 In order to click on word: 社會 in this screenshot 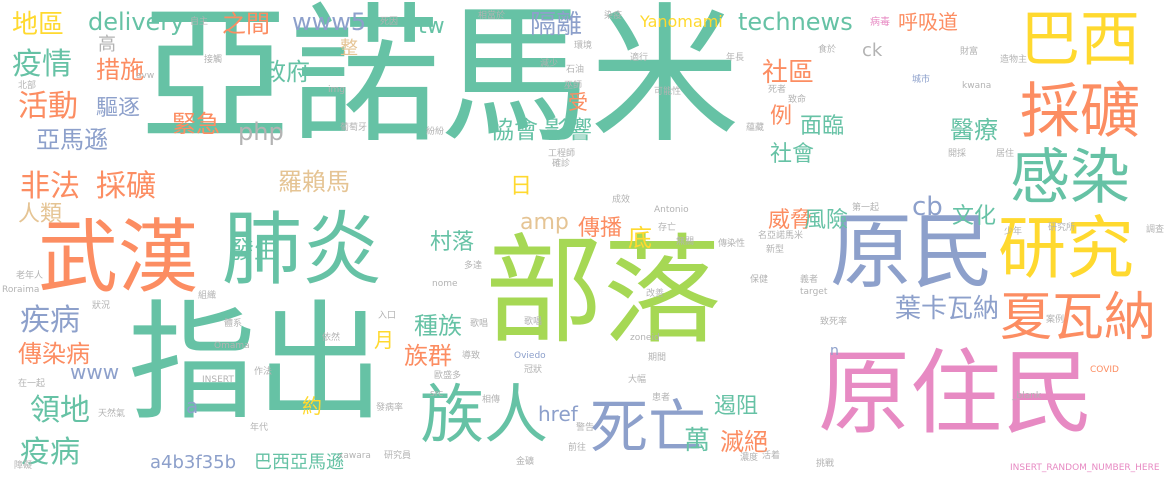, I will do `click(792, 154)`.